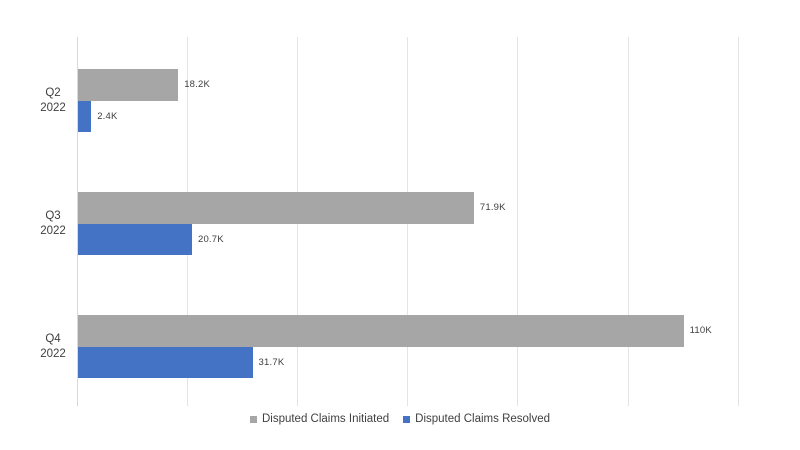  What do you see at coordinates (492, 207) in the screenshot?
I see `data-label: 71.9K` at bounding box center [492, 207].